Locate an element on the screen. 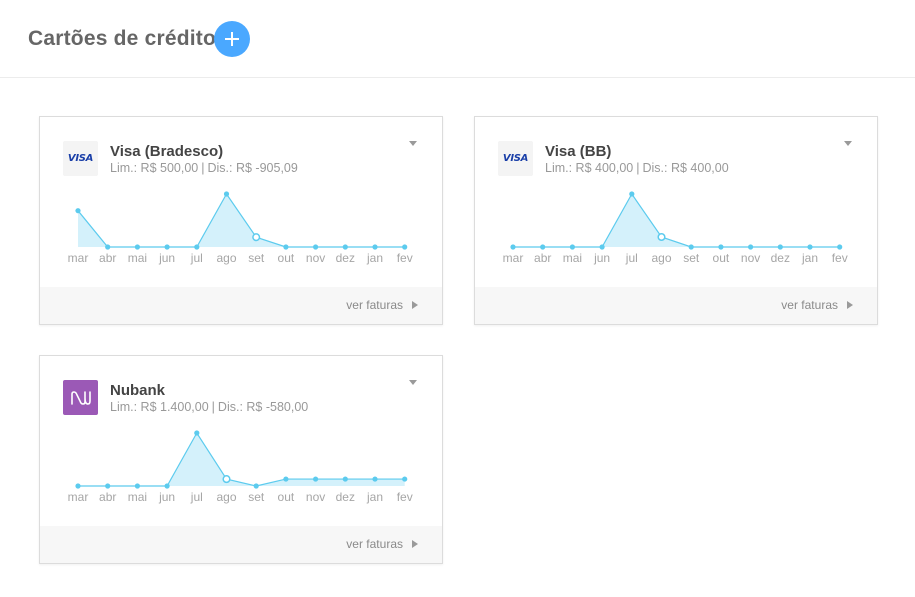 The image size is (915, 597). card-limits: Lim.: R$ 400,00 | Dis.: R$ 400,00 is located at coordinates (637, 168).